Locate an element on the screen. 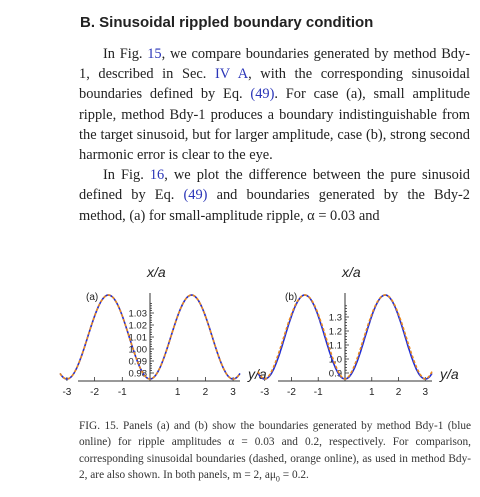 This screenshot has width=480, height=497. y-tick-label: 1.3 is located at coordinates (335, 318).